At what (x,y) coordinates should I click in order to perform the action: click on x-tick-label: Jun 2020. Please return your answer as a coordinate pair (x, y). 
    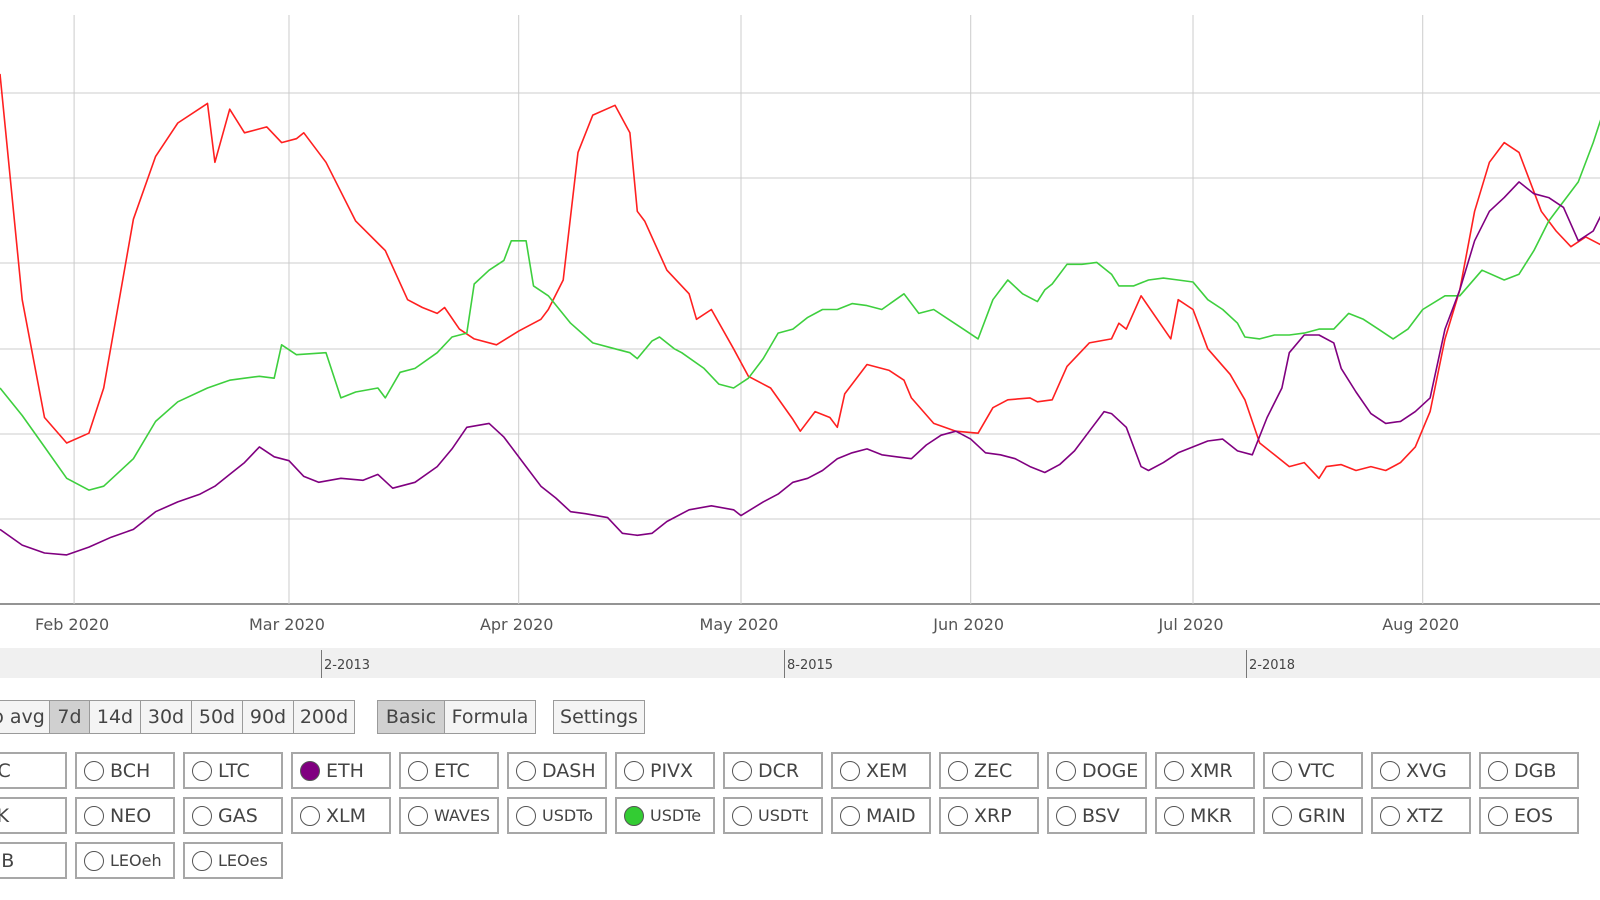
    Looking at the image, I should click on (968, 624).